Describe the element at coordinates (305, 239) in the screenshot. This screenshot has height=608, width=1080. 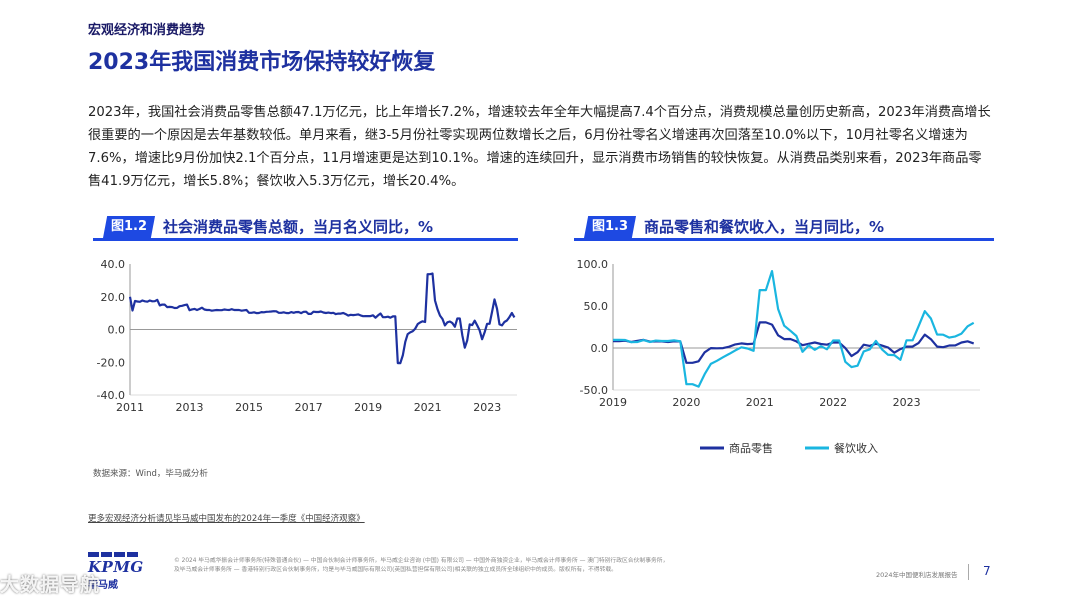
I see `figure-1-underline` at that location.